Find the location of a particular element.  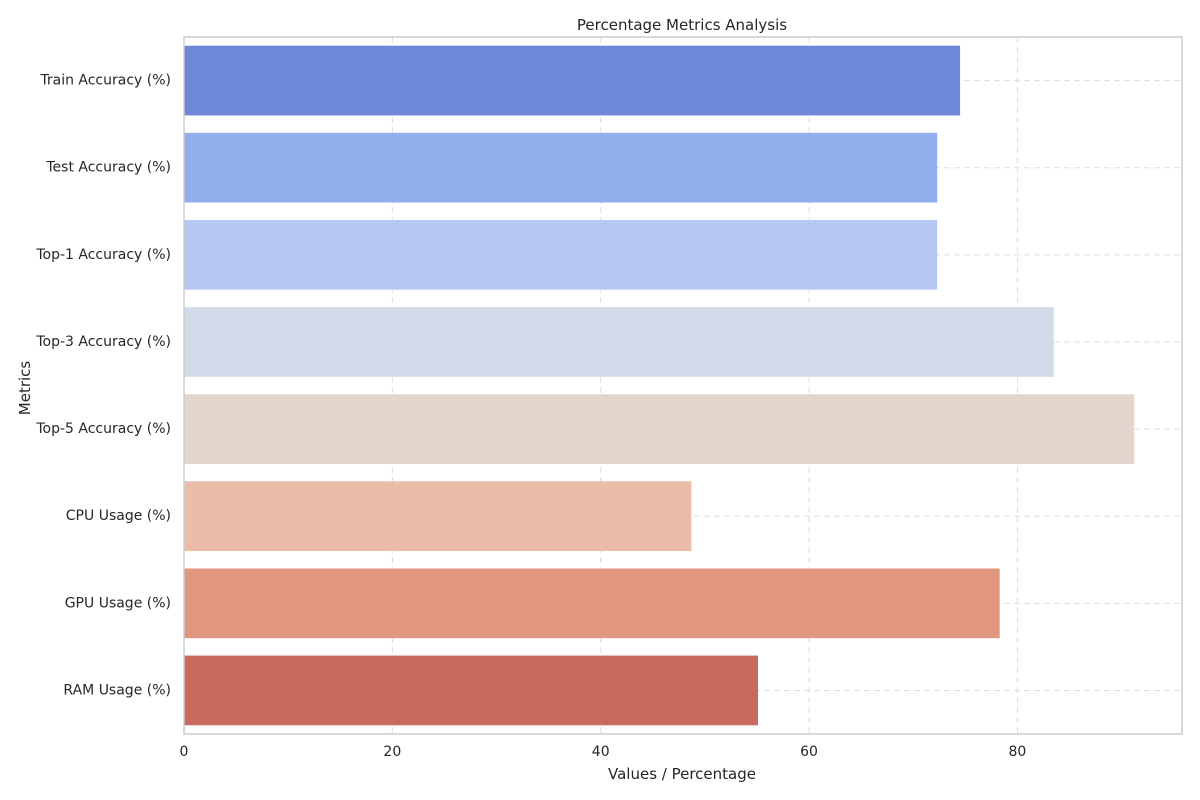

chart-title: Percentage Metrics Analysis is located at coordinates (682, 25).